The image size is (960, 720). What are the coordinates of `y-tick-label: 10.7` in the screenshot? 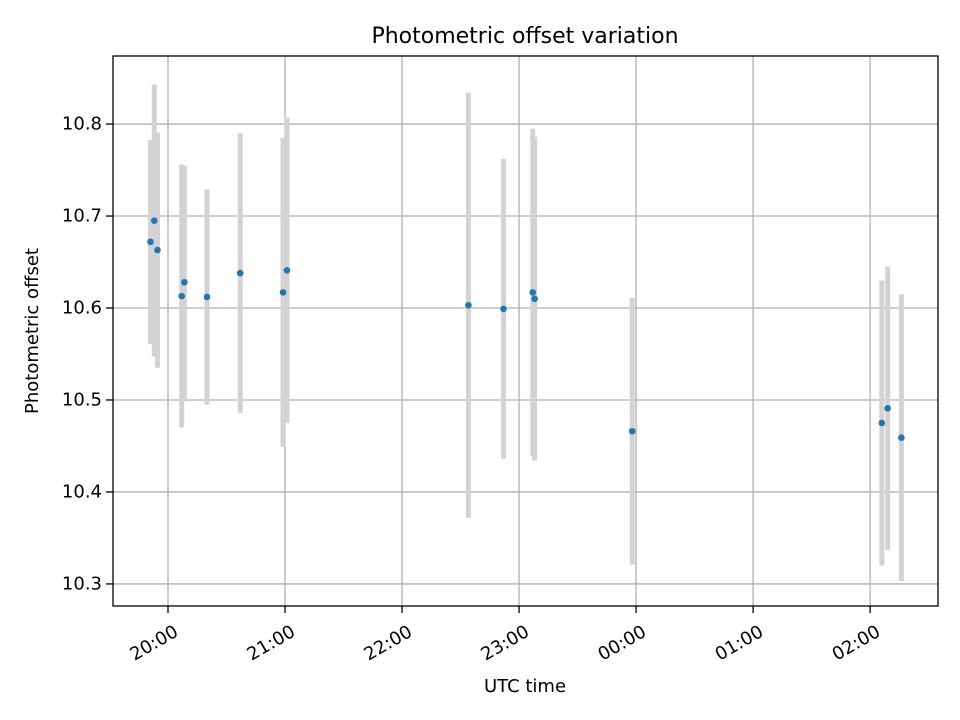 It's located at (82, 216).